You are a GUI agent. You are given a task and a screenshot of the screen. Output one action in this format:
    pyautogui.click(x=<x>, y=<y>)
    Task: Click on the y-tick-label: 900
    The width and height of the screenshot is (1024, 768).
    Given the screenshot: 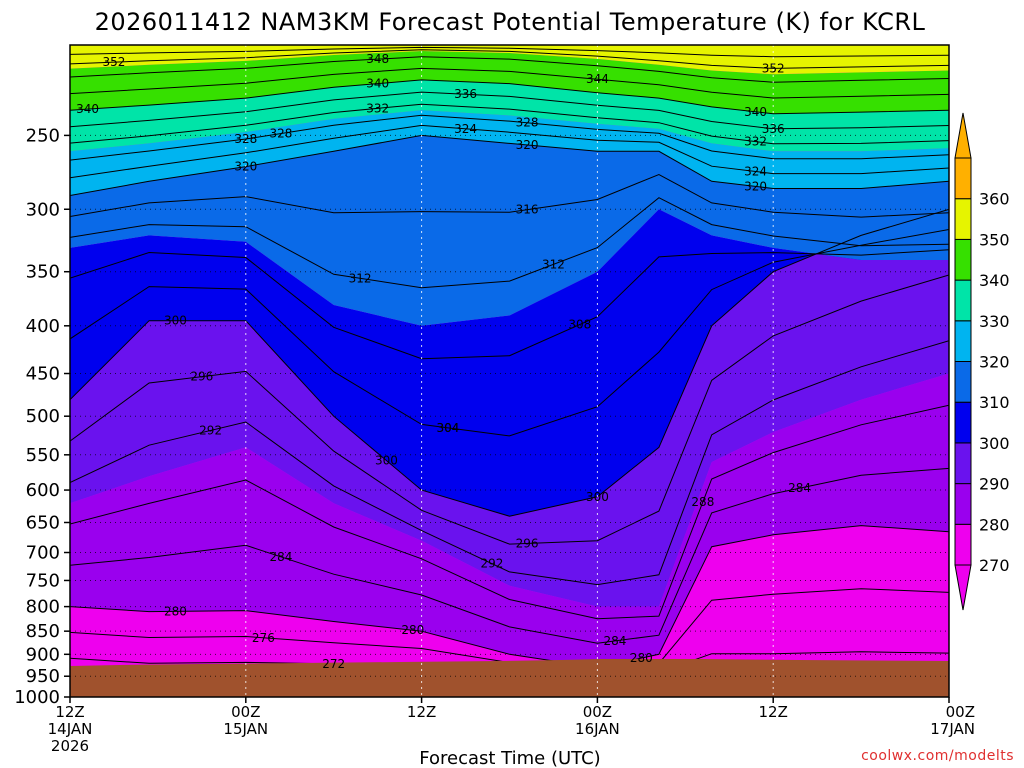 What is the action you would take?
    pyautogui.click(x=43, y=654)
    